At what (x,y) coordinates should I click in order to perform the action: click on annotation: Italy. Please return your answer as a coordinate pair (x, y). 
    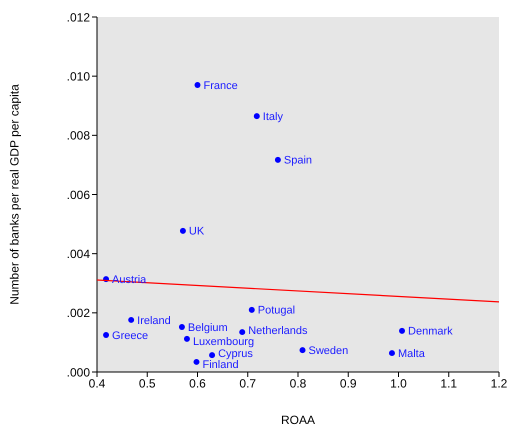
    Looking at the image, I should click on (273, 116).